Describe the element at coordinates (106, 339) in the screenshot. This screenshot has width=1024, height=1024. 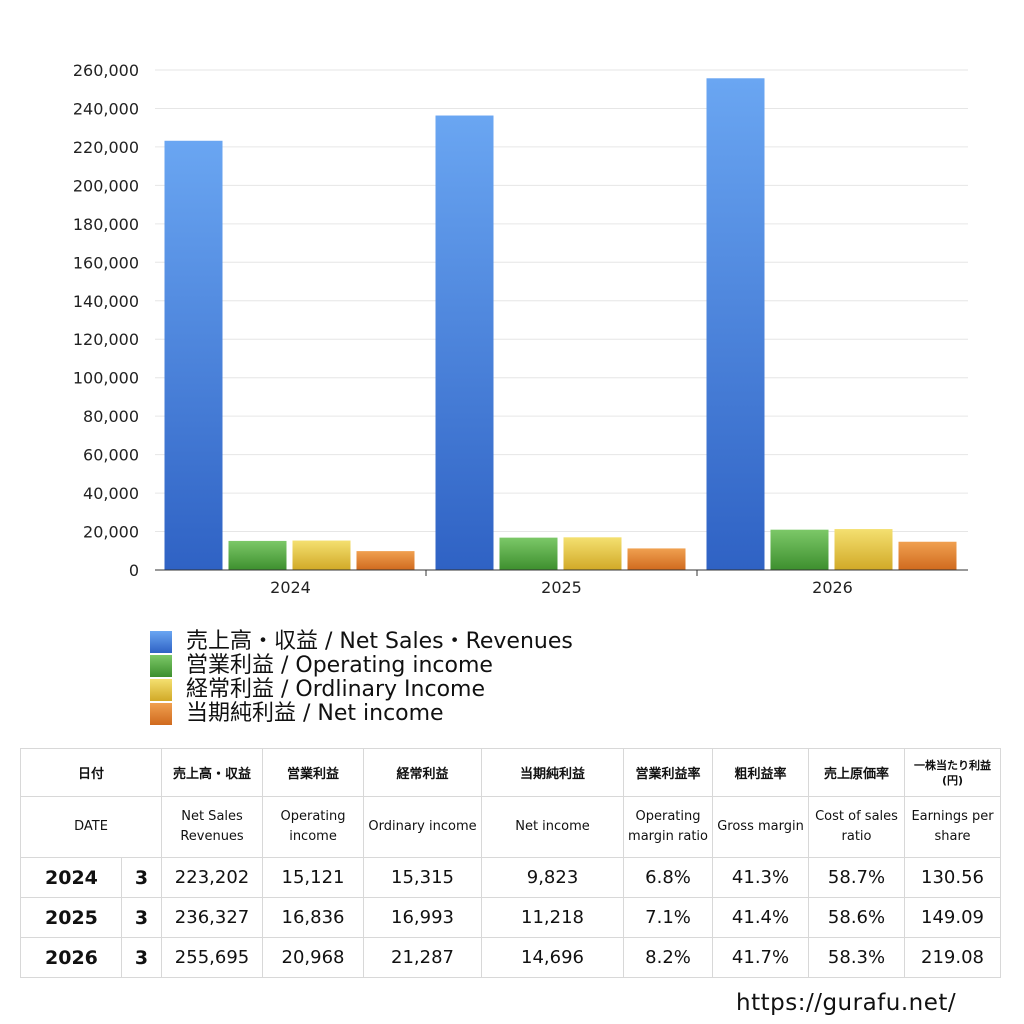
I see `y-tick-label: 120,000` at that location.